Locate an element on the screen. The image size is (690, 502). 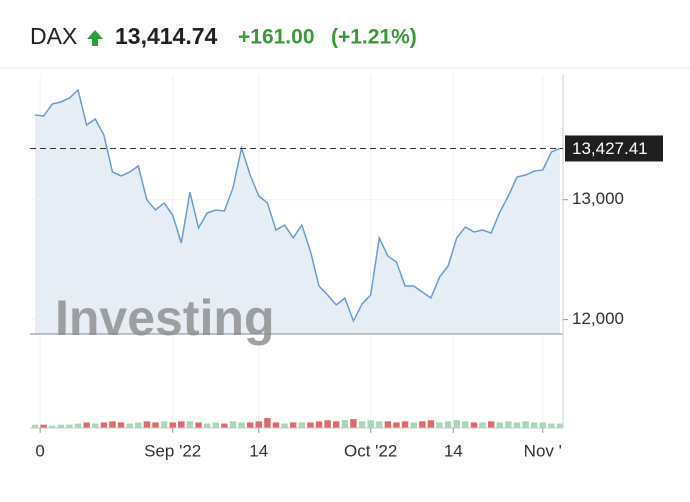
x-tick-label: 0 is located at coordinates (39, 450).